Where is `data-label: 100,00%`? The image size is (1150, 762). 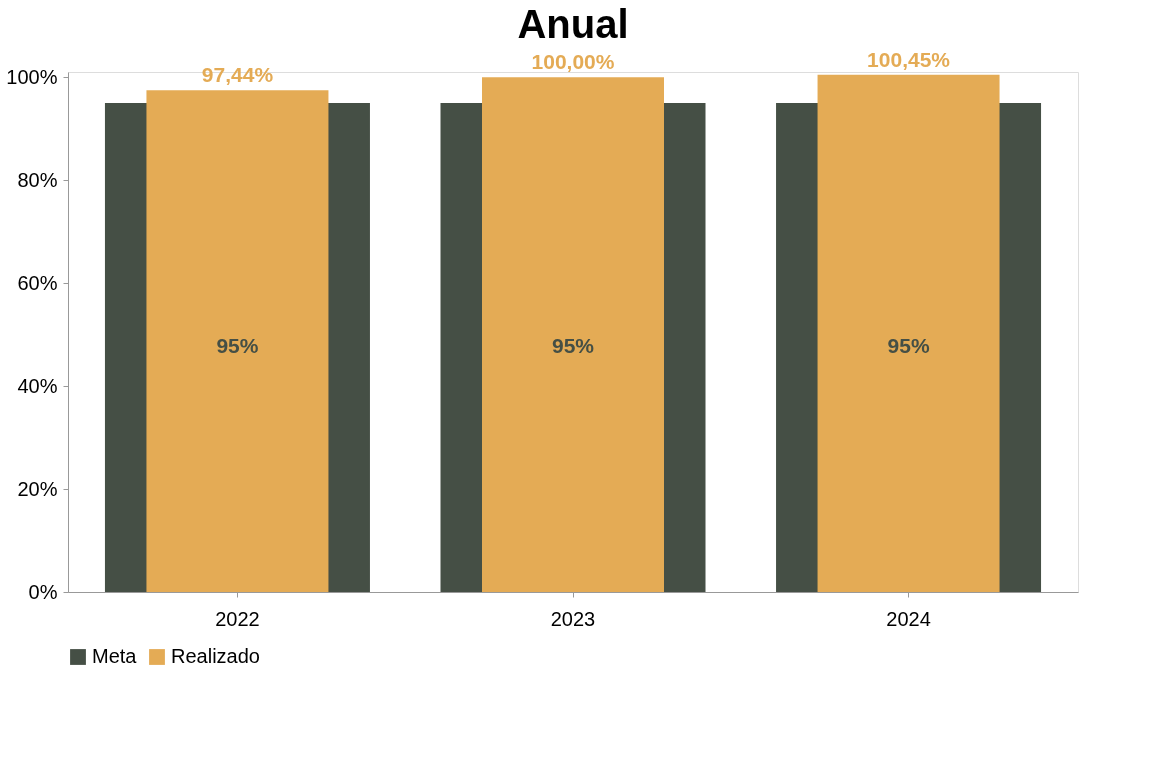 data-label: 100,00% is located at coordinates (573, 62).